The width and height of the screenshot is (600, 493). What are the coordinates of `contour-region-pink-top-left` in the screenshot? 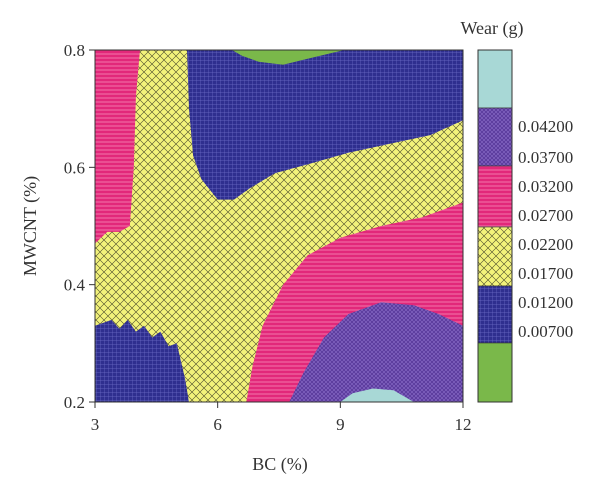 It's located at (117, 147).